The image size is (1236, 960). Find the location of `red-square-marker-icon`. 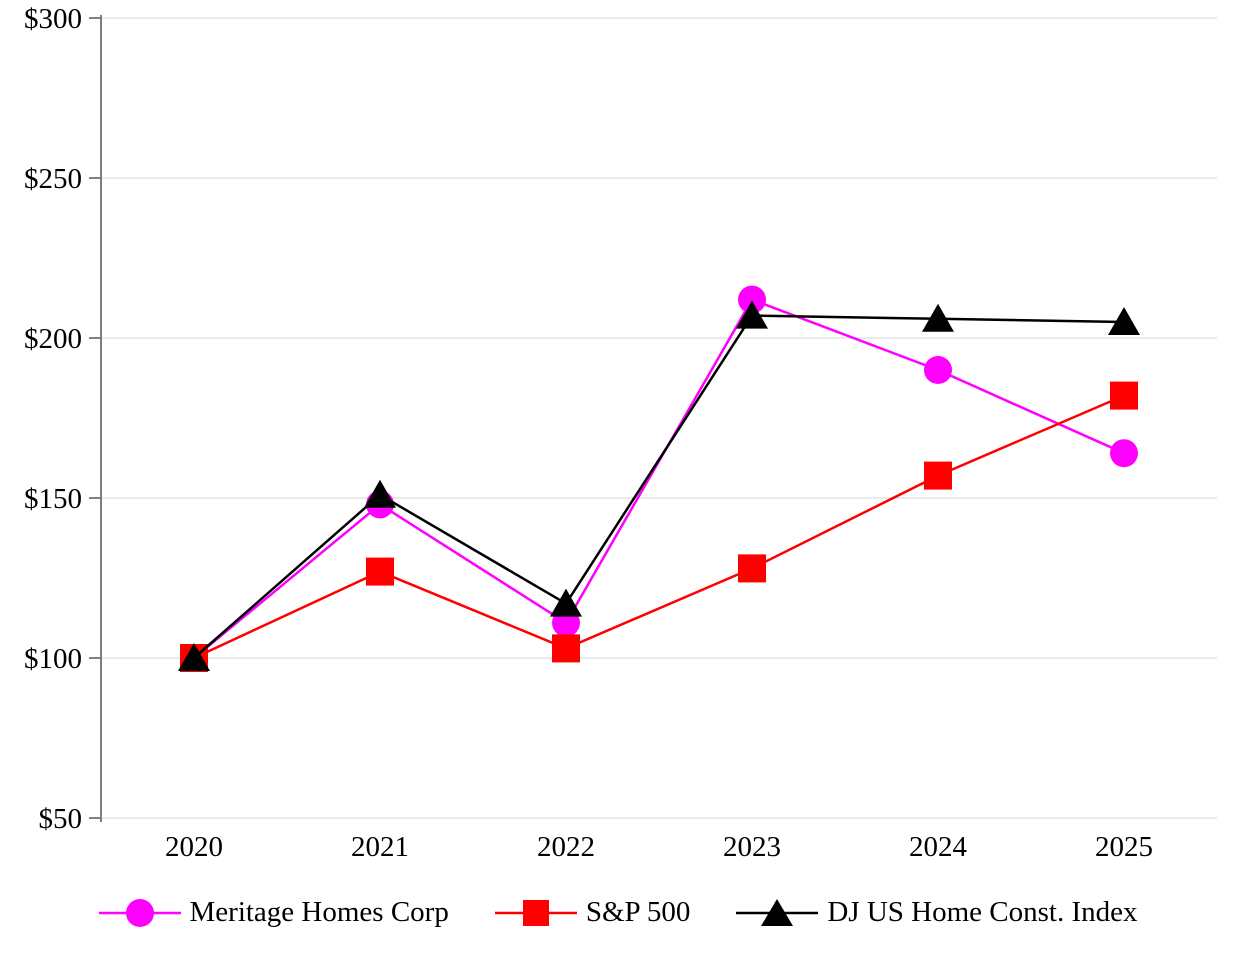

red-square-marker-icon is located at coordinates (535, 912).